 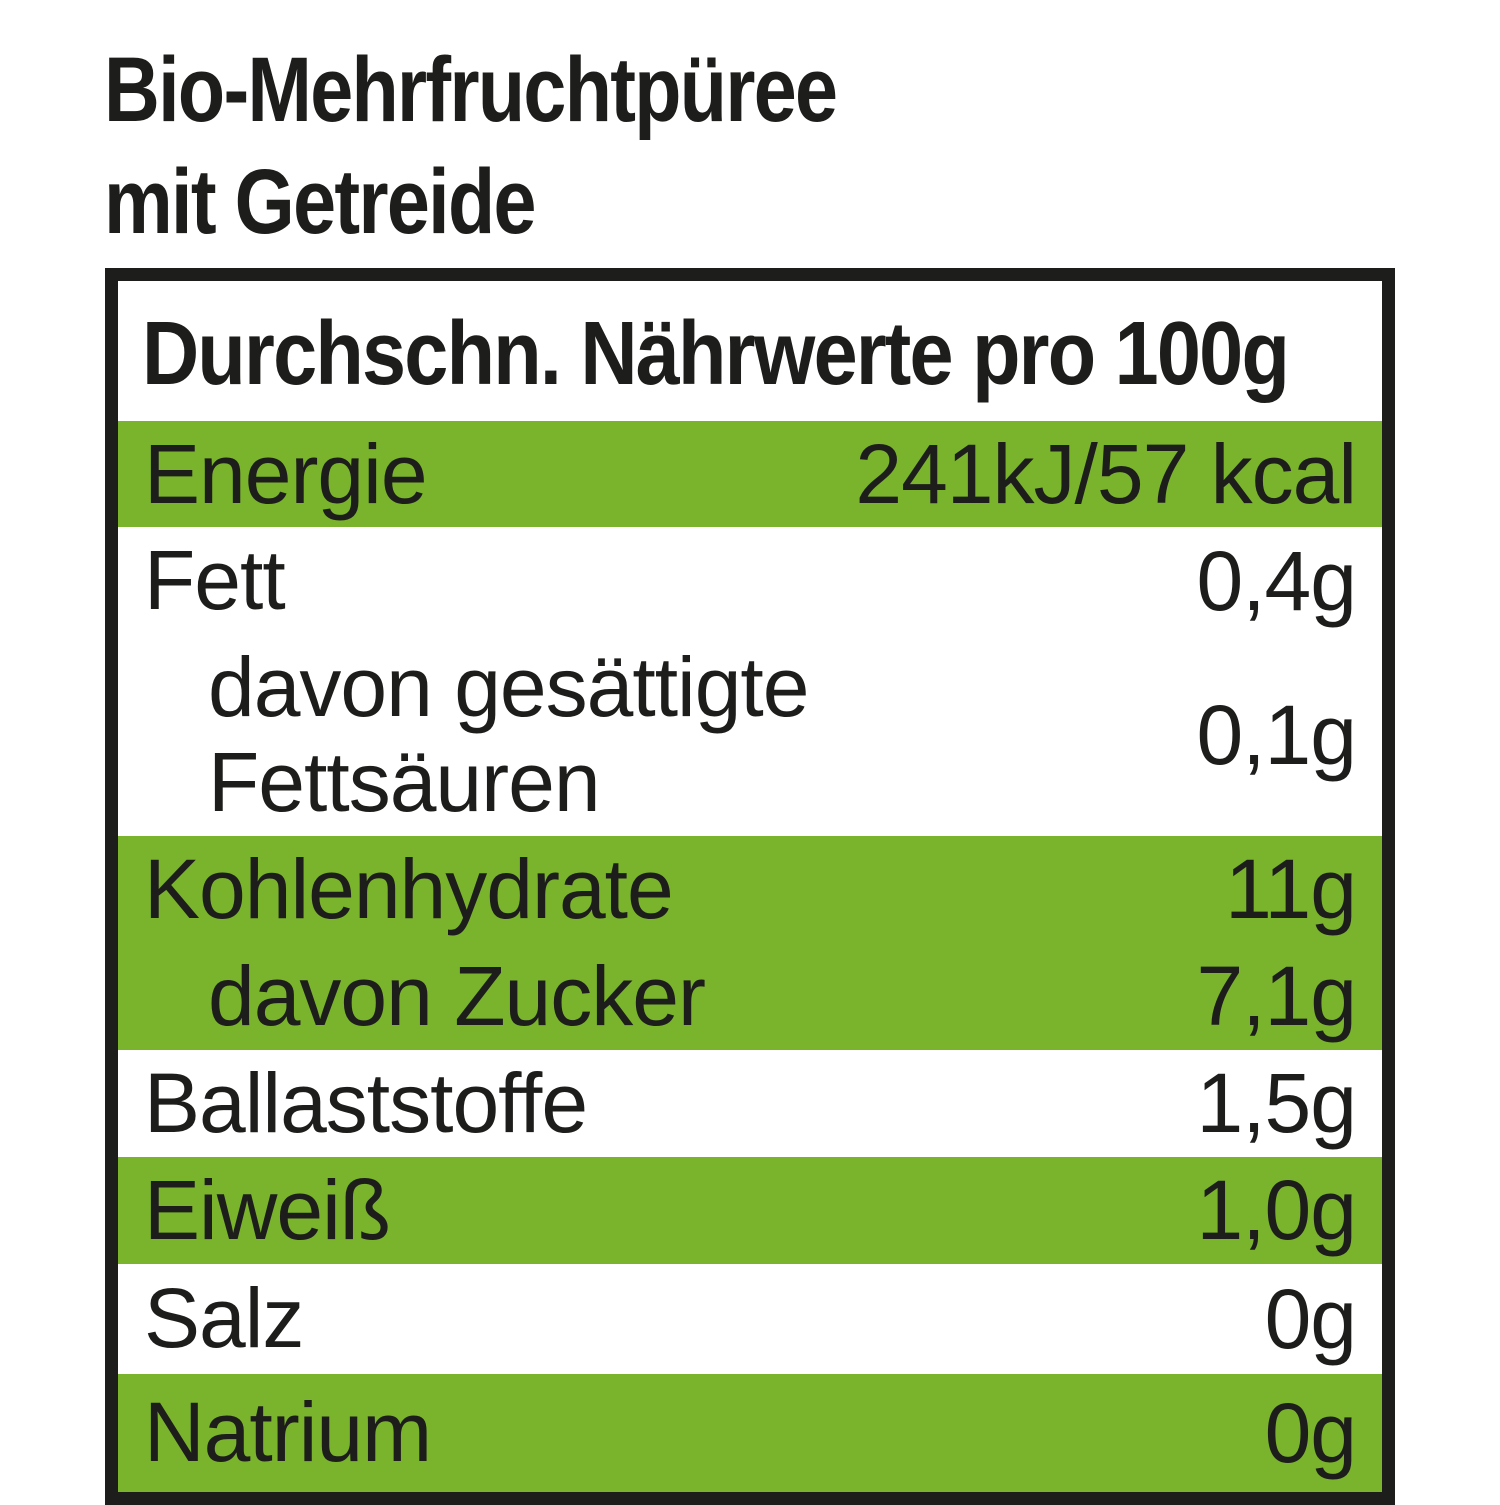 What do you see at coordinates (1276, 580) in the screenshot?
I see `row-value: 0,4g` at bounding box center [1276, 580].